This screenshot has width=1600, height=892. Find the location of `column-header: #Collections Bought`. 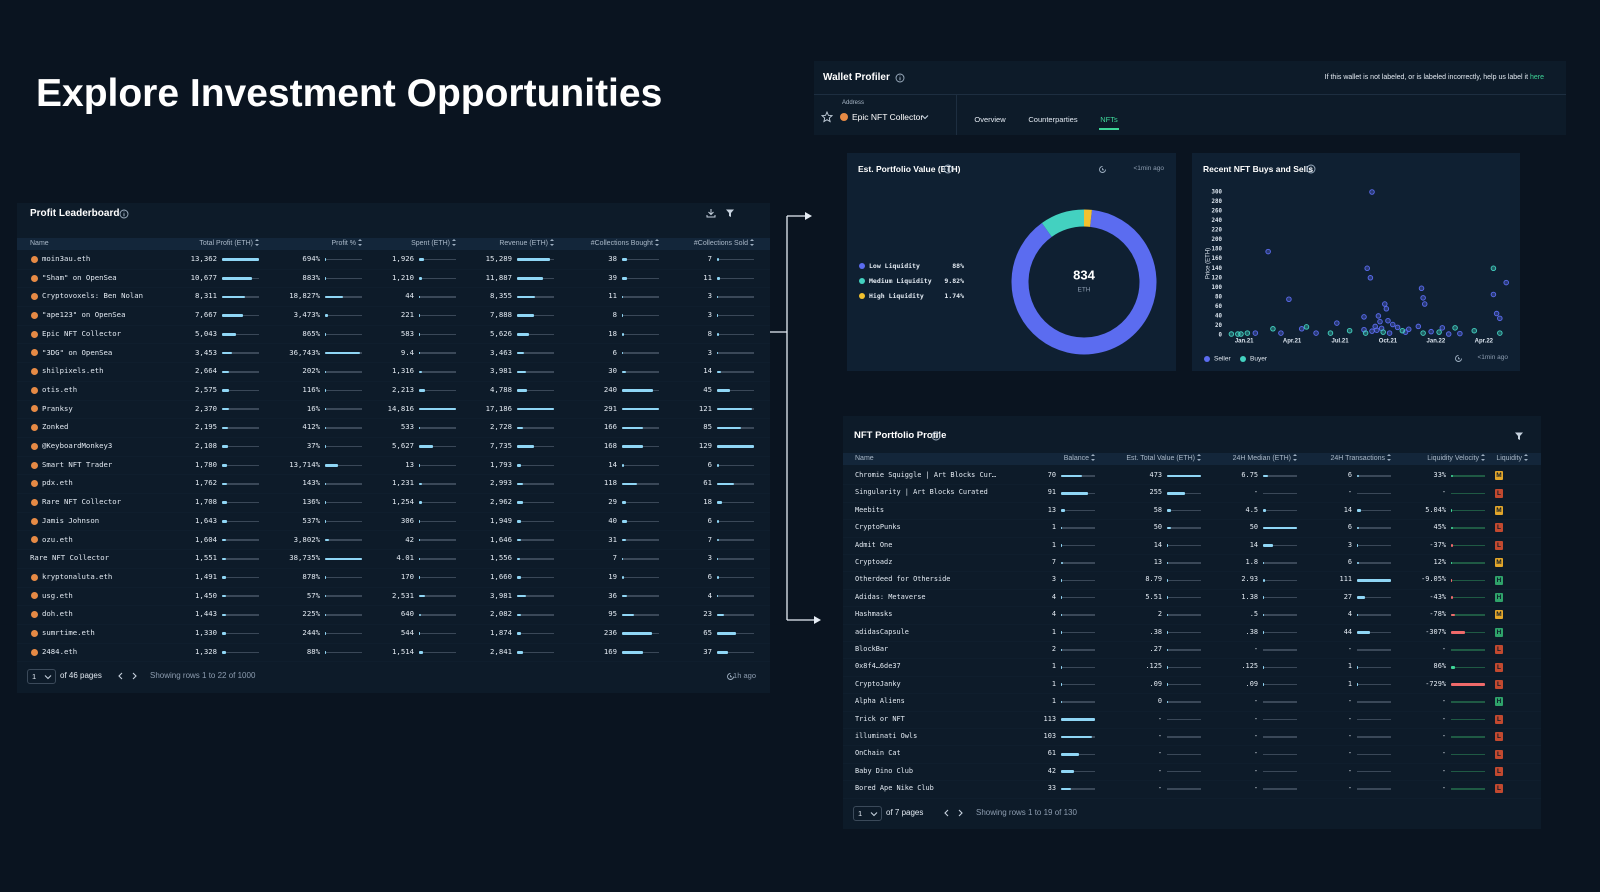

column-header: #Collections Bought is located at coordinates (594, 244).